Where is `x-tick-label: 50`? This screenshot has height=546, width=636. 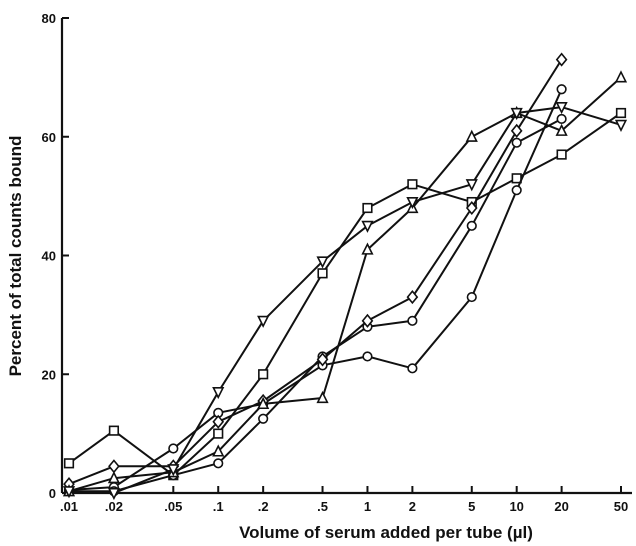 x-tick-label: 50 is located at coordinates (621, 506).